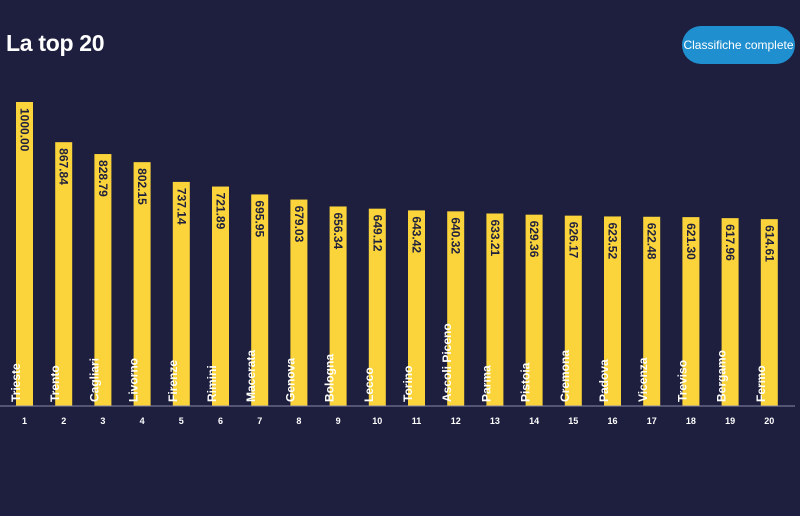  I want to click on rank-tick-label: 17, so click(652, 421).